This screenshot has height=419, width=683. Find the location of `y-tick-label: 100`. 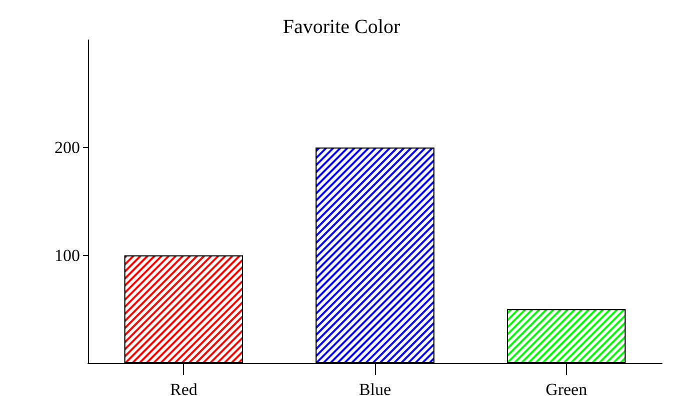

y-tick-label: 100 is located at coordinates (67, 255).